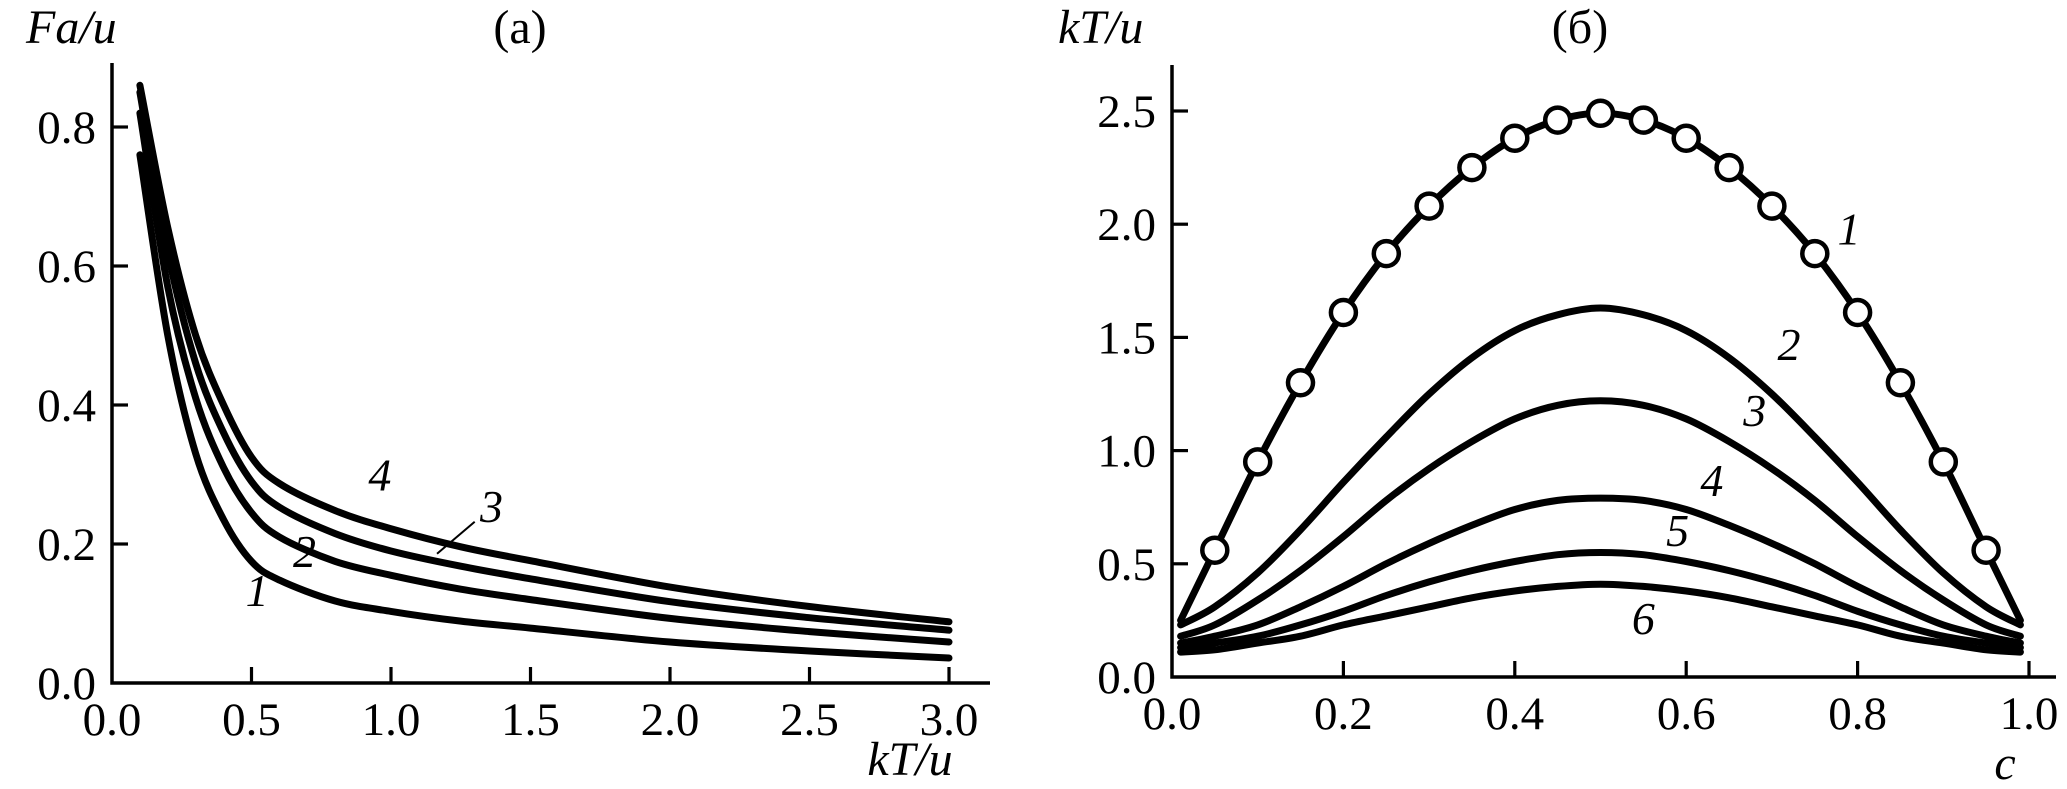 This screenshot has height=789, width=2067. I want to click on y-axis-tick-label: 0.6, so click(66, 267).